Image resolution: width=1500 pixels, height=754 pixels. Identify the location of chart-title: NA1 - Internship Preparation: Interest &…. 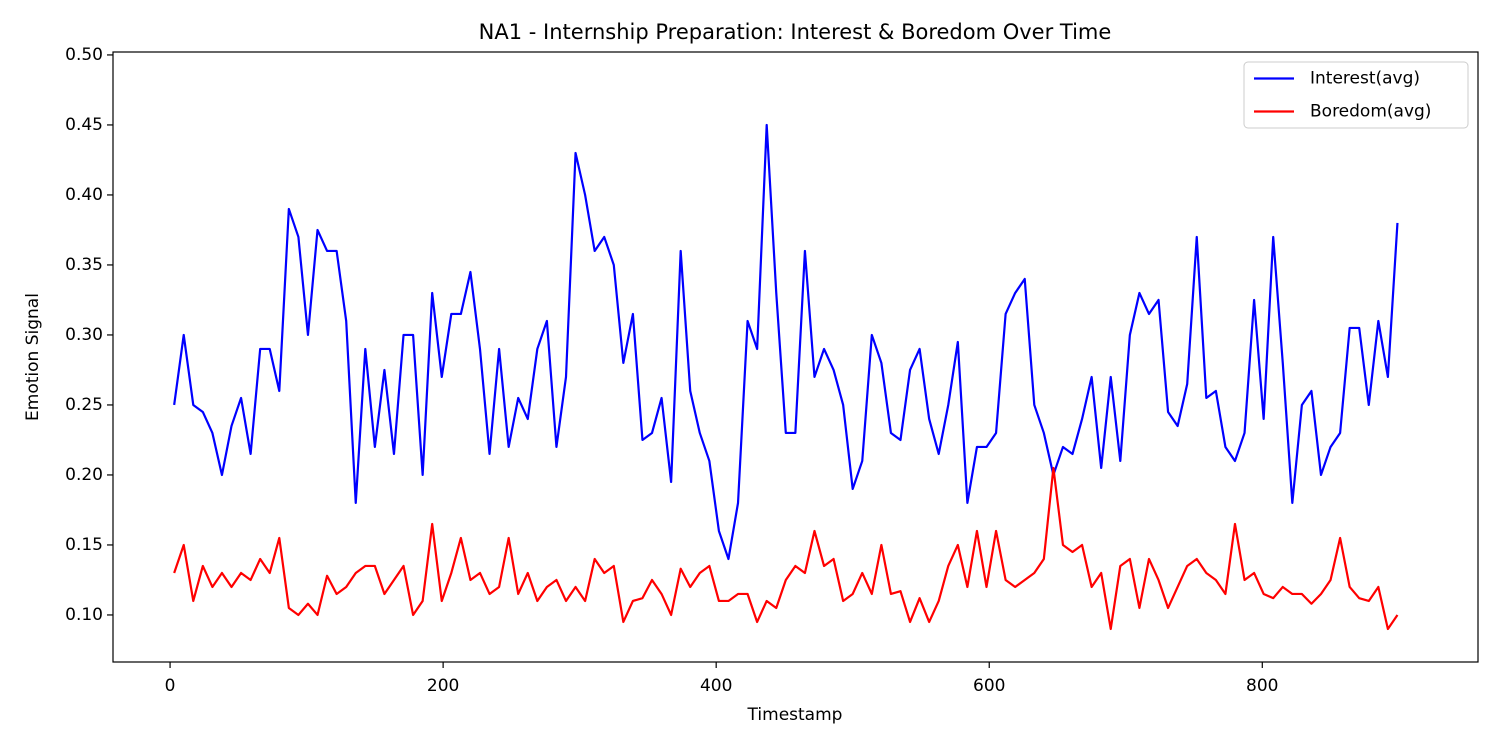
(795, 32).